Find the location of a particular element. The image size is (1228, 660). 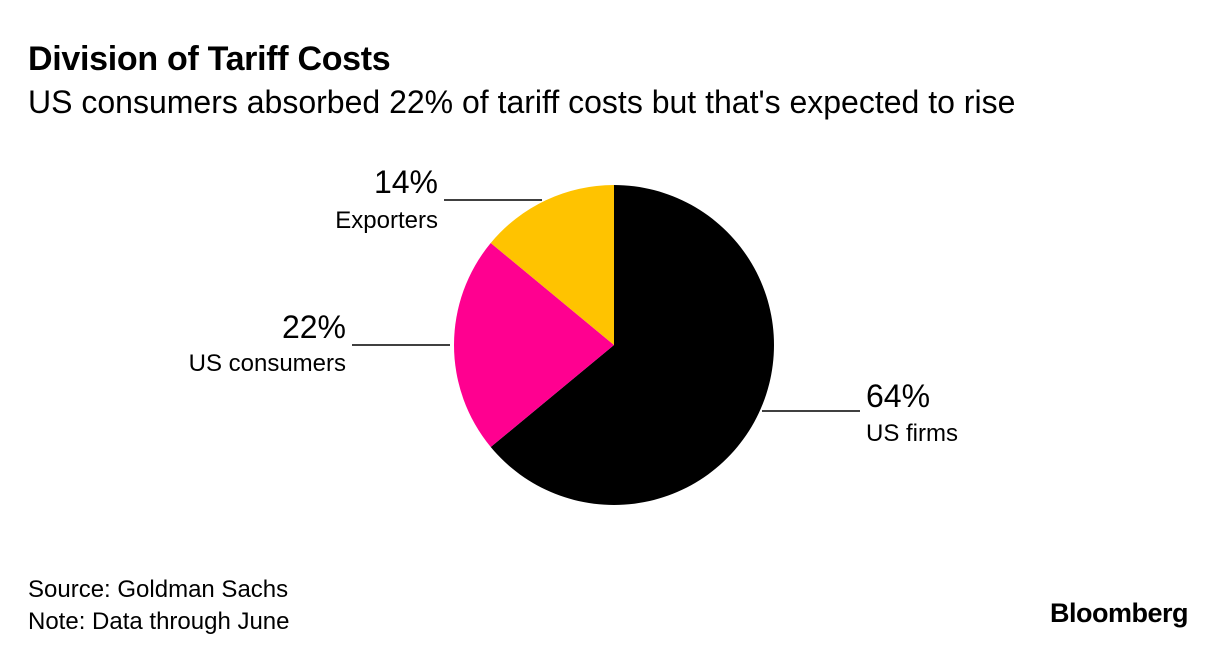

data-note: Note: Data through June is located at coordinates (159, 621).